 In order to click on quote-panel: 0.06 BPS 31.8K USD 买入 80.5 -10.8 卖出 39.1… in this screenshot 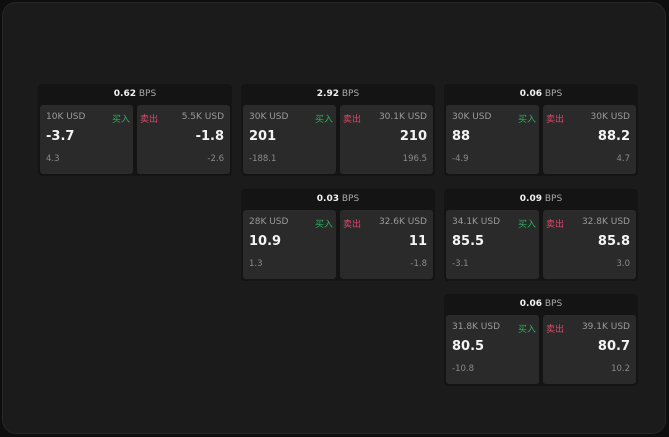, I will do `click(541, 340)`.